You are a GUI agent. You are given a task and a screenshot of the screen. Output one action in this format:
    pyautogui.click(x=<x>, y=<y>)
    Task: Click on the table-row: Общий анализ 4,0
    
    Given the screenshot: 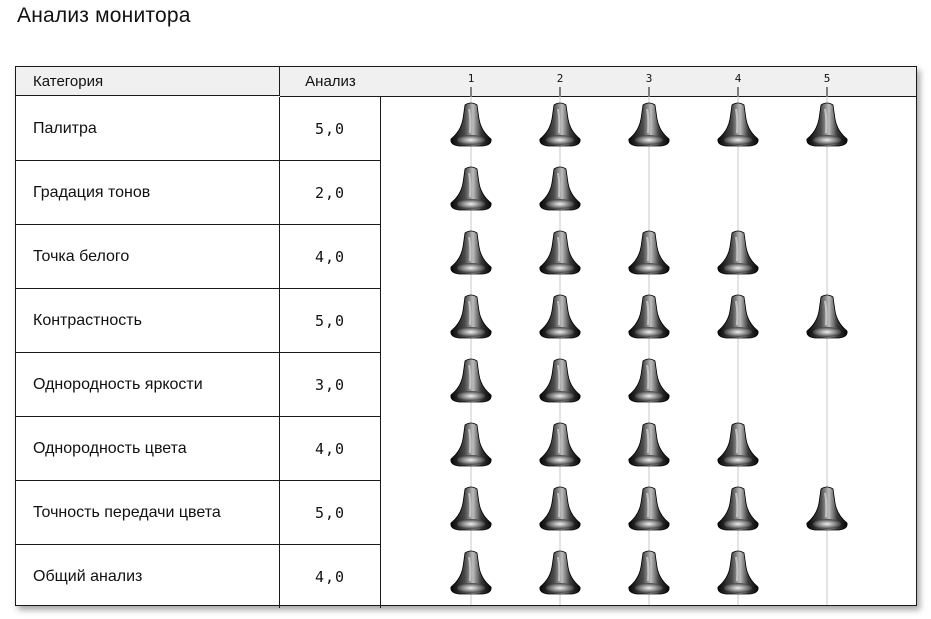 What is the action you would take?
    pyautogui.click(x=198, y=576)
    